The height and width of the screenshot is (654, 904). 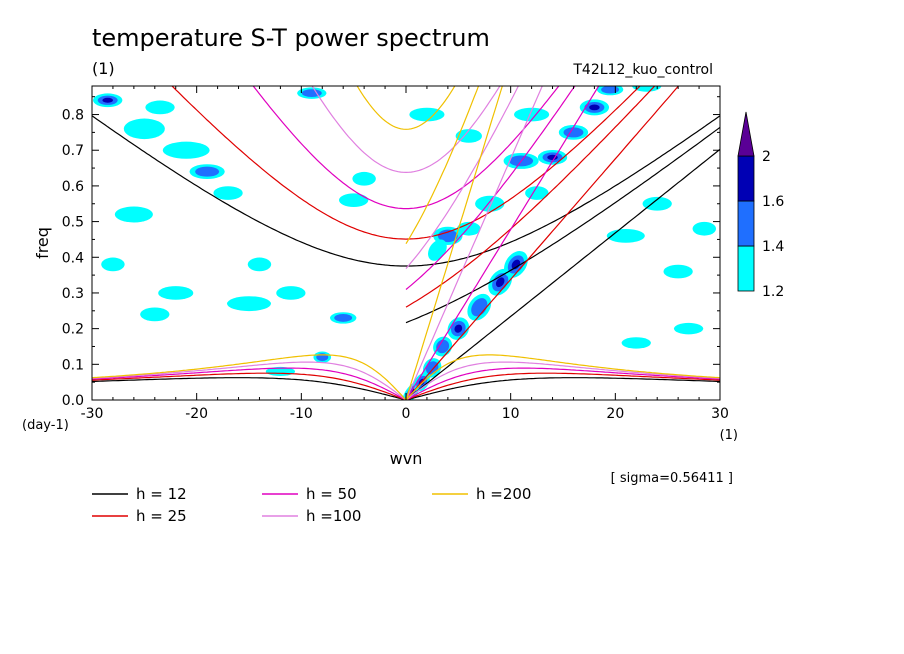 What do you see at coordinates (103, 68) in the screenshot?
I see `chart-subtitle-unit: (1)` at bounding box center [103, 68].